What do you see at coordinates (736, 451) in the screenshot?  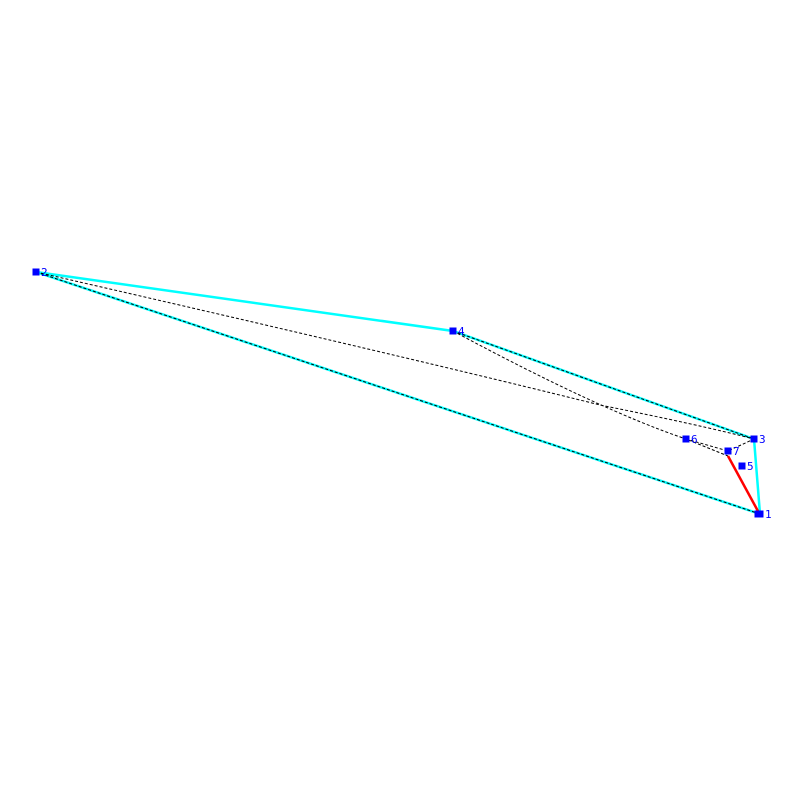 I see `node-label: 7` at bounding box center [736, 451].